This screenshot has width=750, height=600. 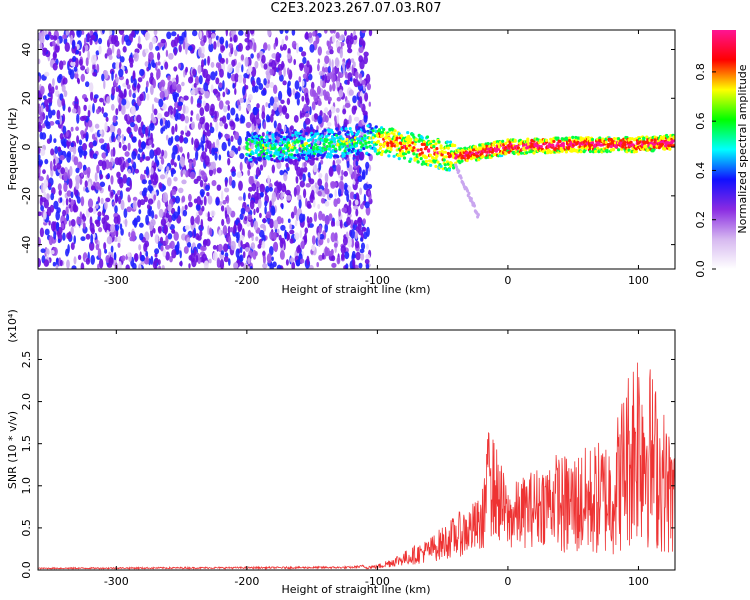 I want to click on spectrogram-tail-cell, so click(x=478, y=215).